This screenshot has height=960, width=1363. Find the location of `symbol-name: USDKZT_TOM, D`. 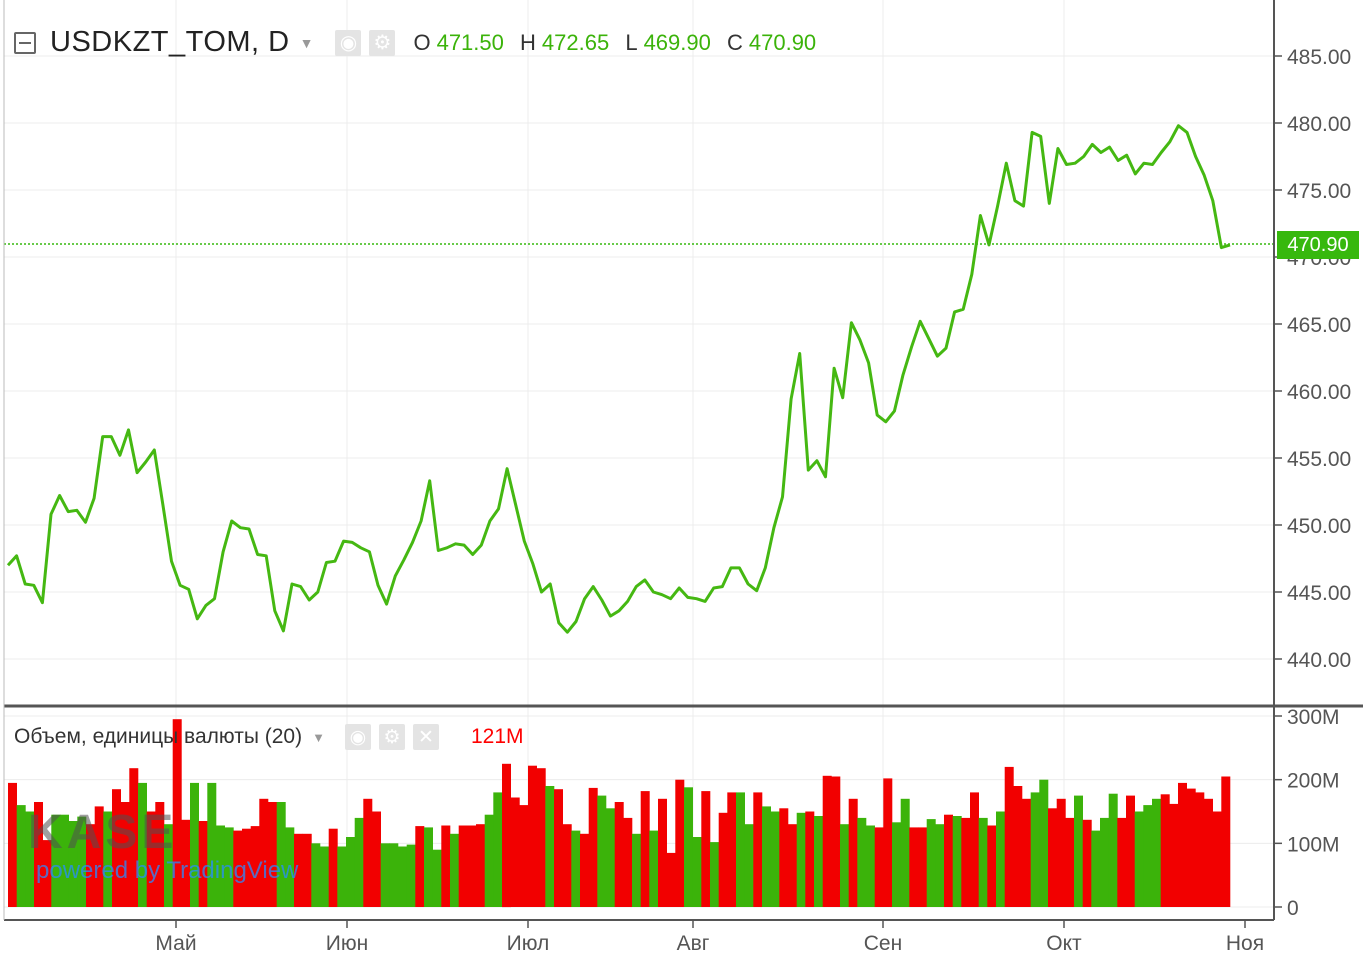

symbol-name: USDKZT_TOM, D is located at coordinates (170, 42).